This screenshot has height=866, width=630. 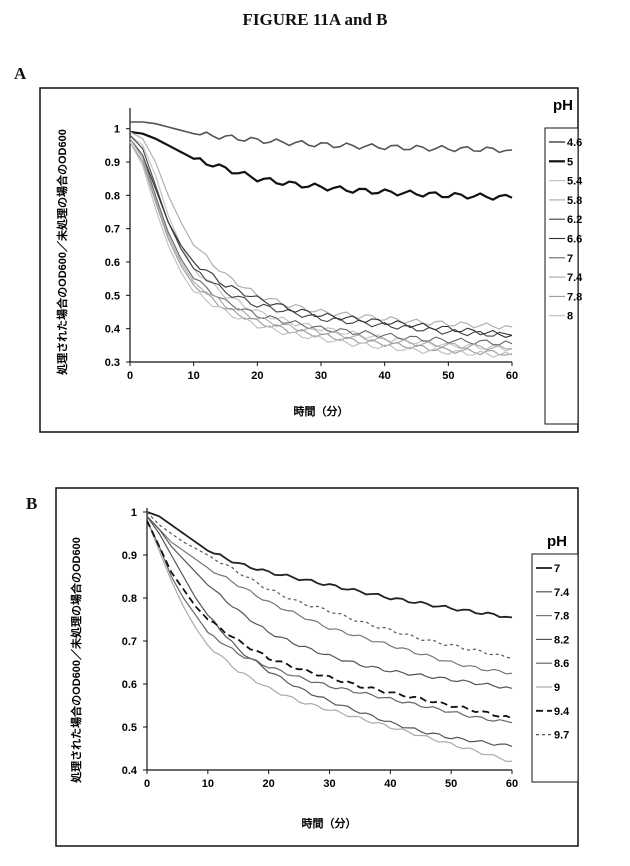 What do you see at coordinates (561, 736) in the screenshot?
I see `legend-label-ph-9-7: 9.7` at bounding box center [561, 736].